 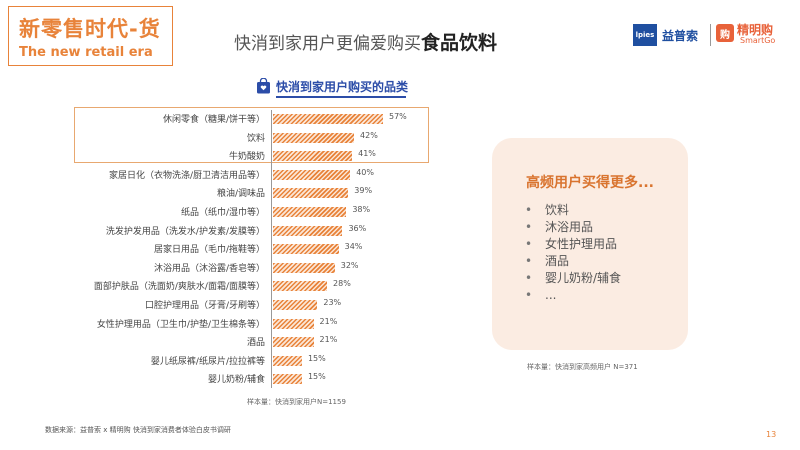 What do you see at coordinates (341, 97) in the screenshot?
I see `chart-title-underline` at bounding box center [341, 97].